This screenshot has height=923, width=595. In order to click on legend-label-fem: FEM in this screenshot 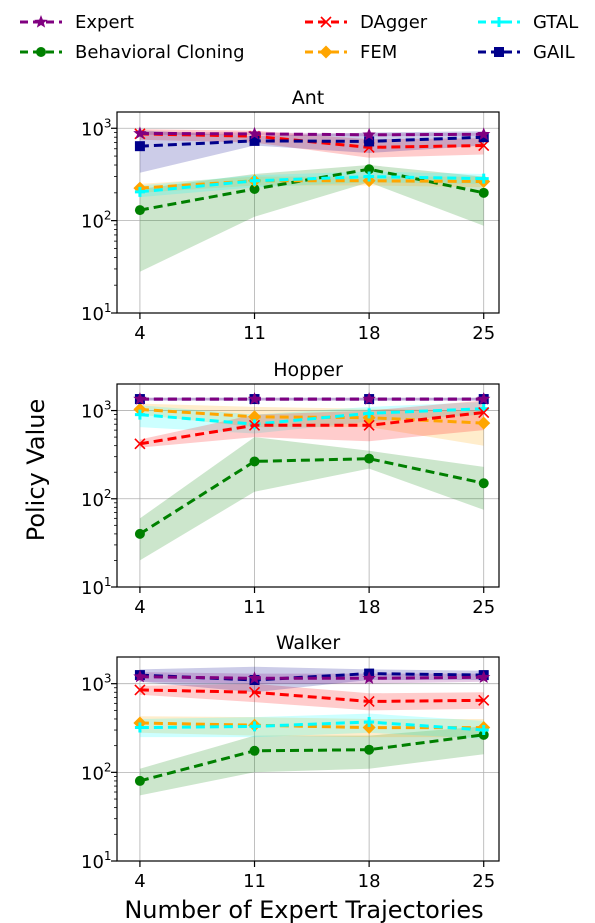, I will do `click(378, 52)`.